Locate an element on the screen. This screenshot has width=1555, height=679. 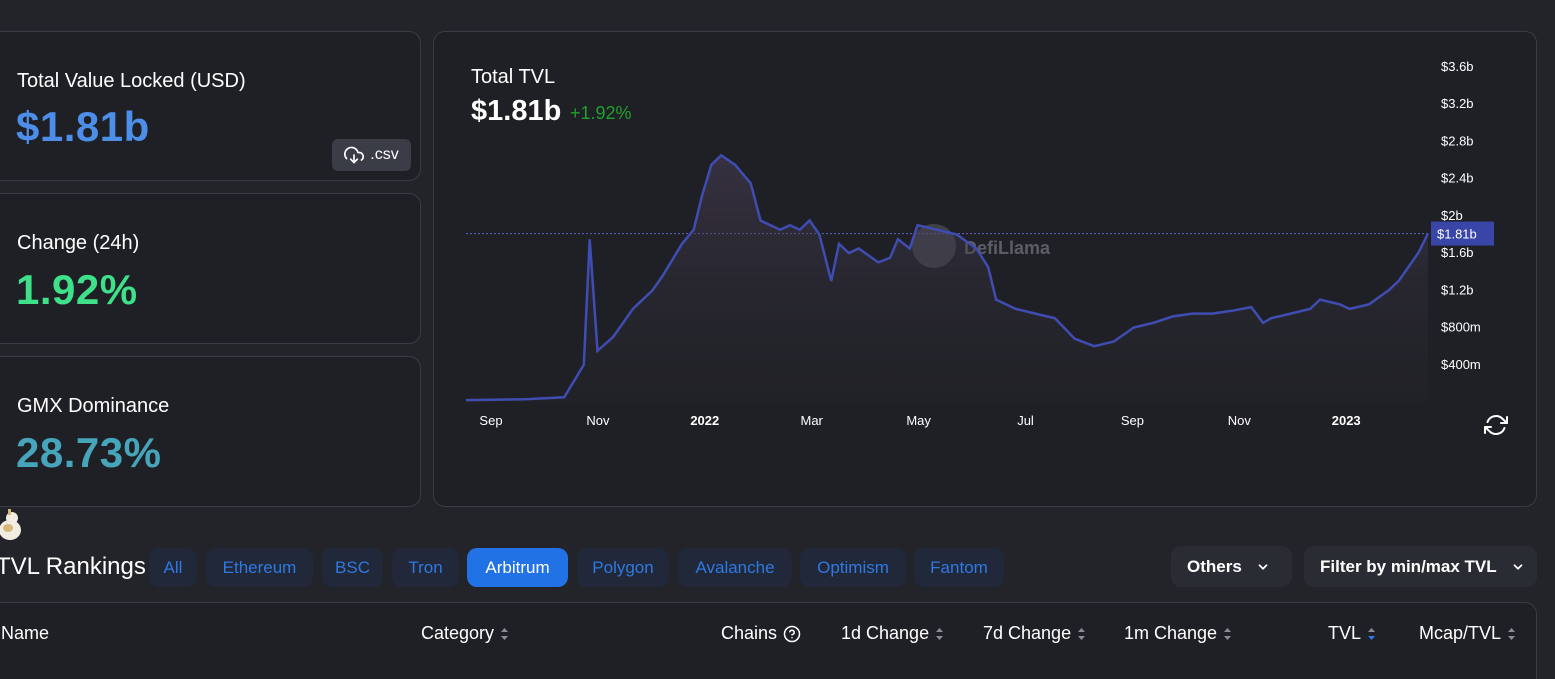
col-category: Category is located at coordinates (465, 633).